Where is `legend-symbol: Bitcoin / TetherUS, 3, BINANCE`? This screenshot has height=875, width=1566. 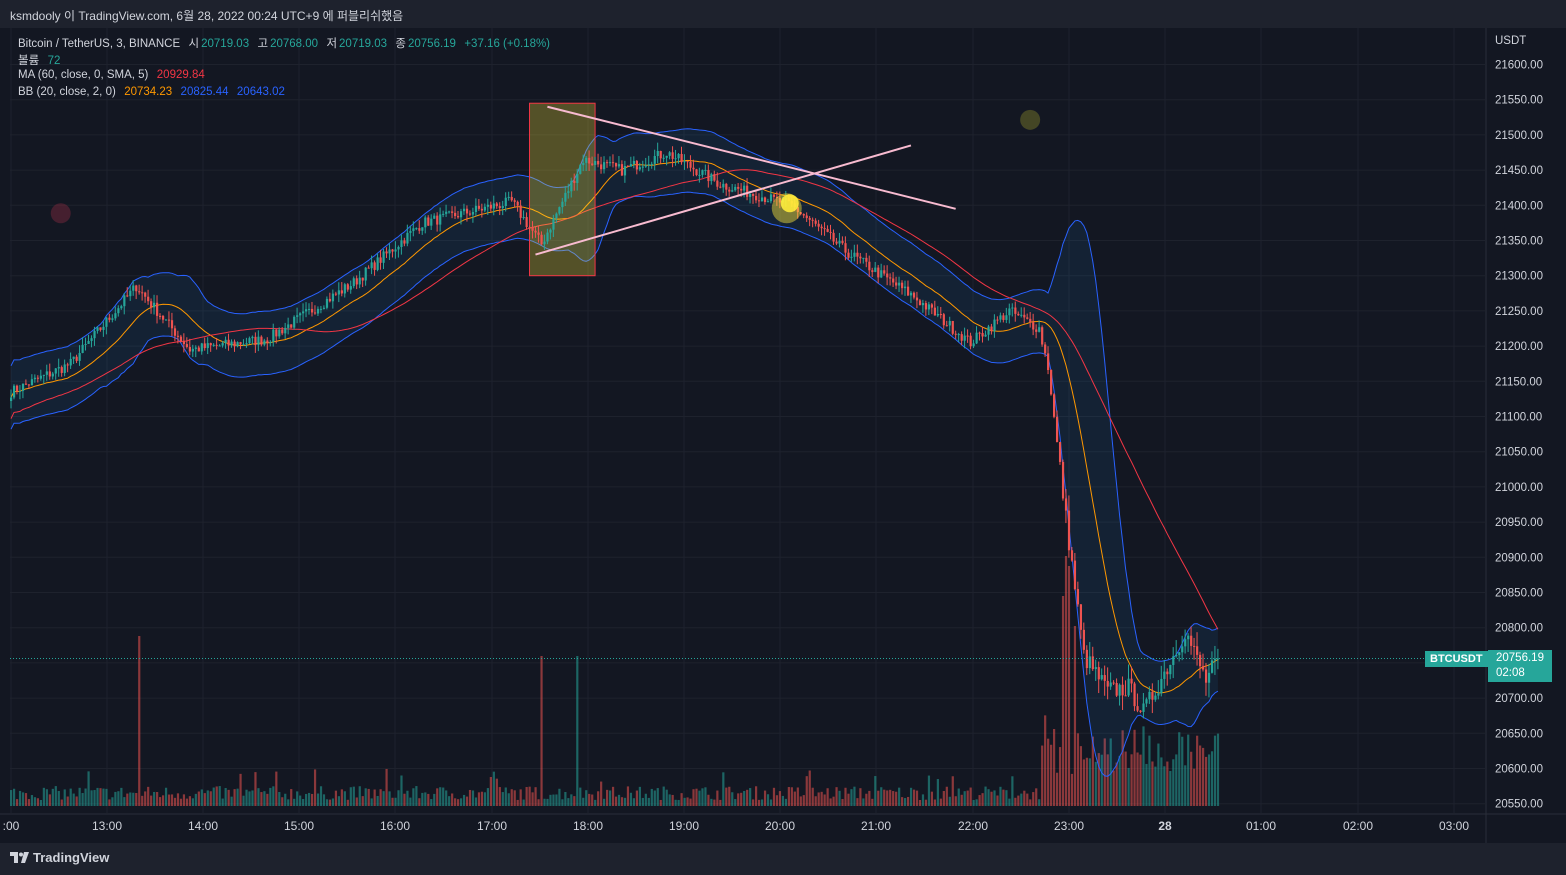
legend-symbol: Bitcoin / TetherUS, 3, BINANCE is located at coordinates (99, 44).